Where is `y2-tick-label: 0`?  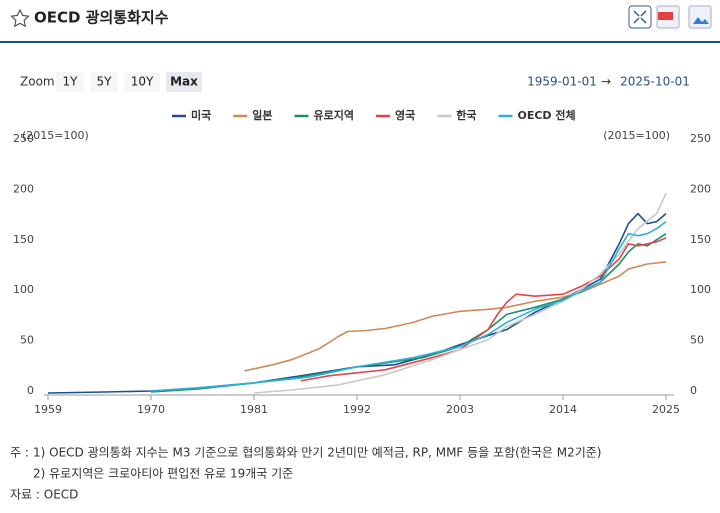 y2-tick-label: 0 is located at coordinates (693, 390).